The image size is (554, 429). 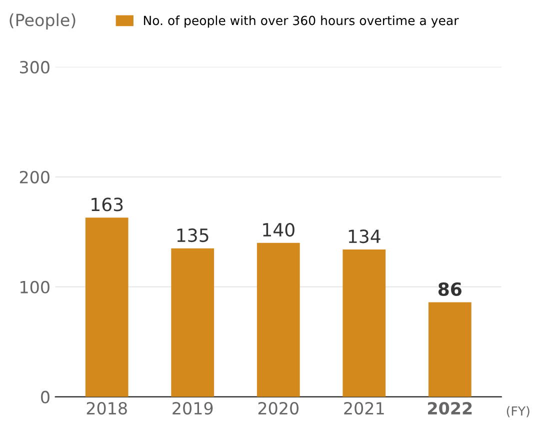 I want to click on x-tick-label: 2021, so click(x=364, y=408).